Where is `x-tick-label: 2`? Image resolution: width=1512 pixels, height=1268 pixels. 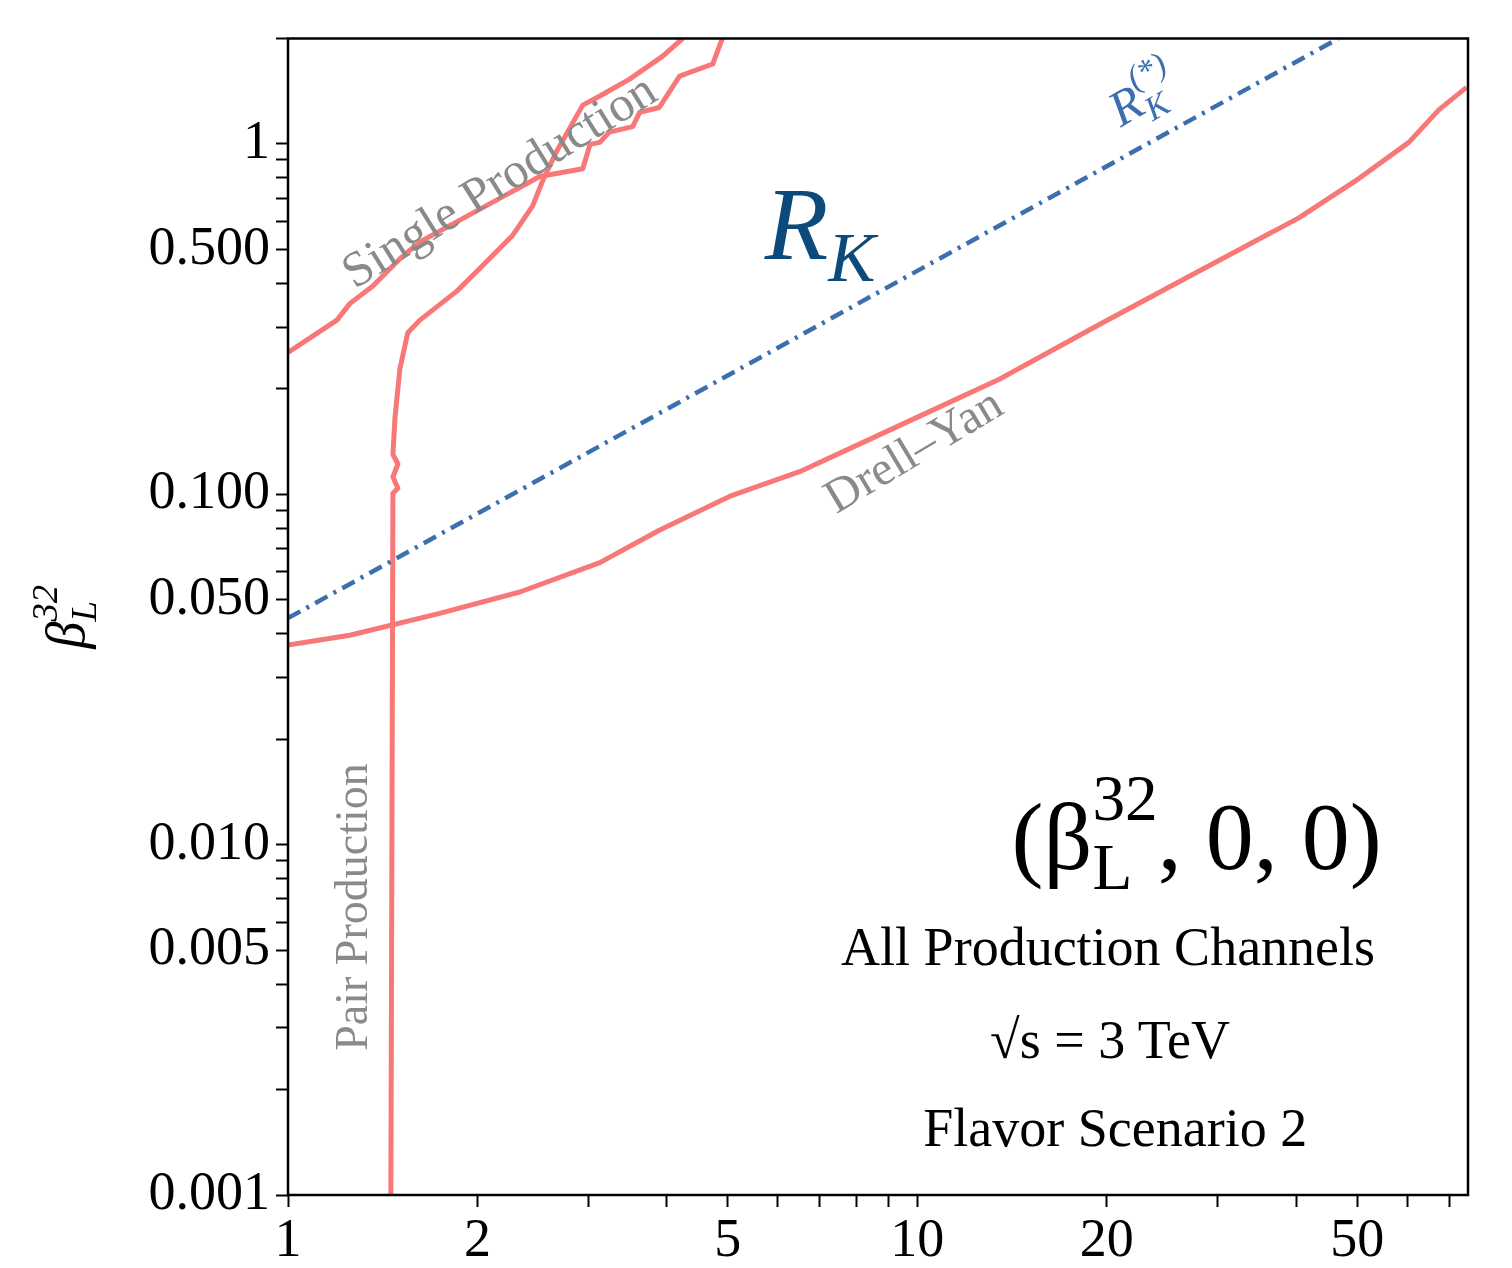 x-tick-label: 2 is located at coordinates (477, 1237).